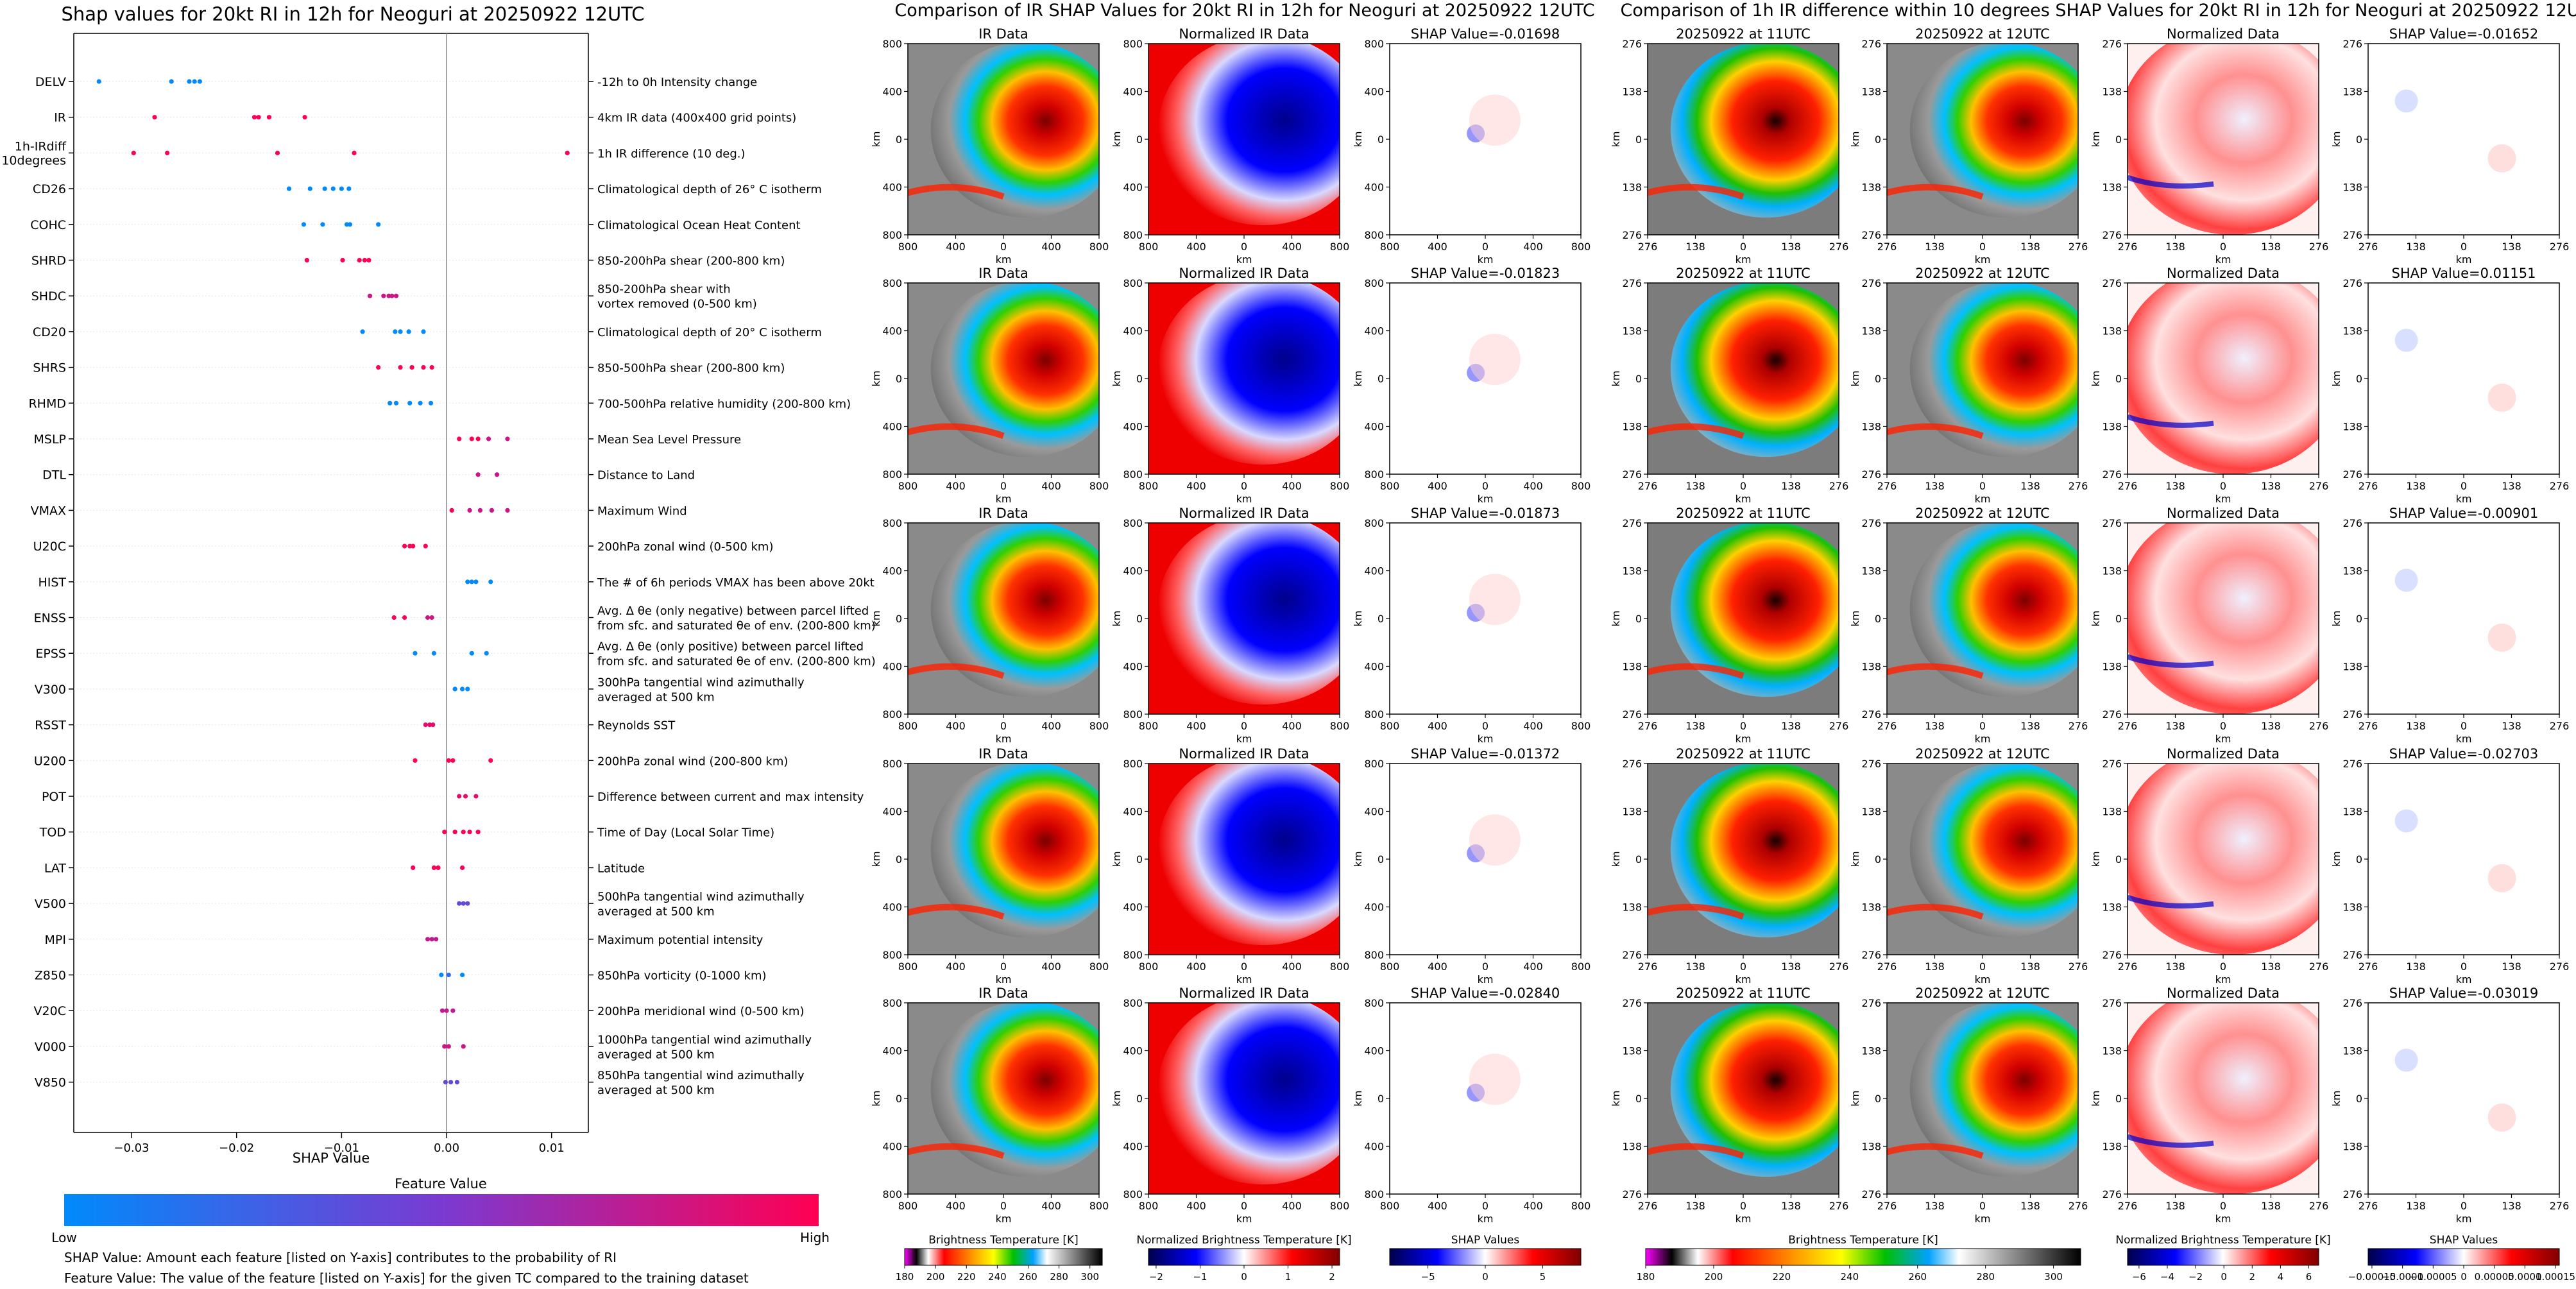  What do you see at coordinates (1744, 34) in the screenshot?
I see `panel-title: 20250922 at 11UTC` at bounding box center [1744, 34].